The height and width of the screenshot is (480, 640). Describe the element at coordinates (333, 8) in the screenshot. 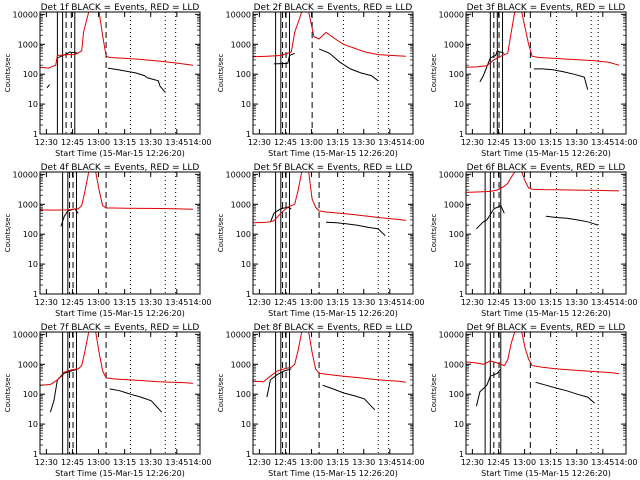

I see `chart-title: Det 2f BLACK = Events, RED = LLD` at that location.